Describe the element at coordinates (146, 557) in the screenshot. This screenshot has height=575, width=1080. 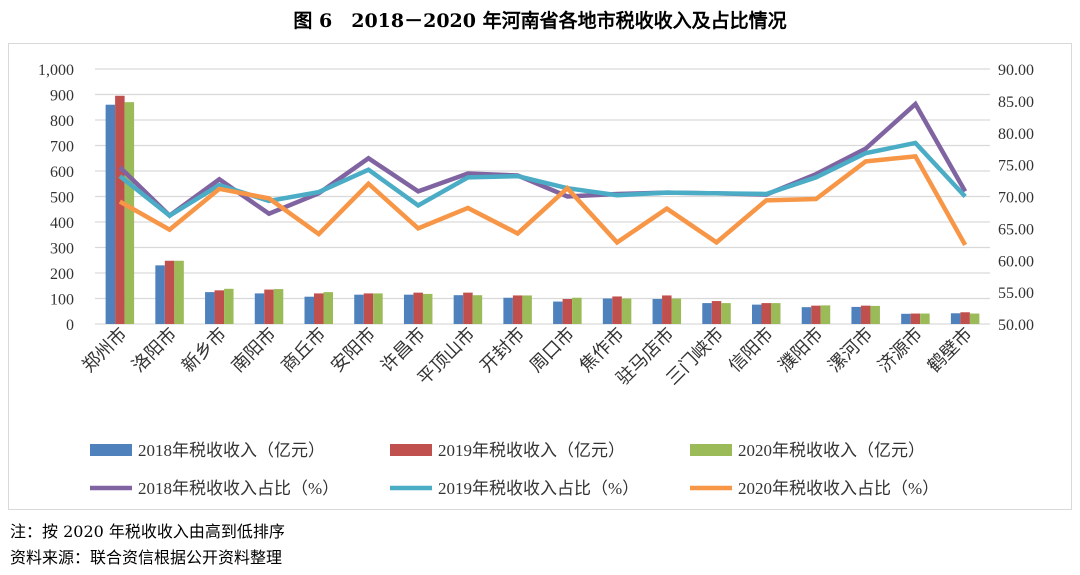
I see `note-source: 资料来源：联合资信根据公开资料整理` at that location.